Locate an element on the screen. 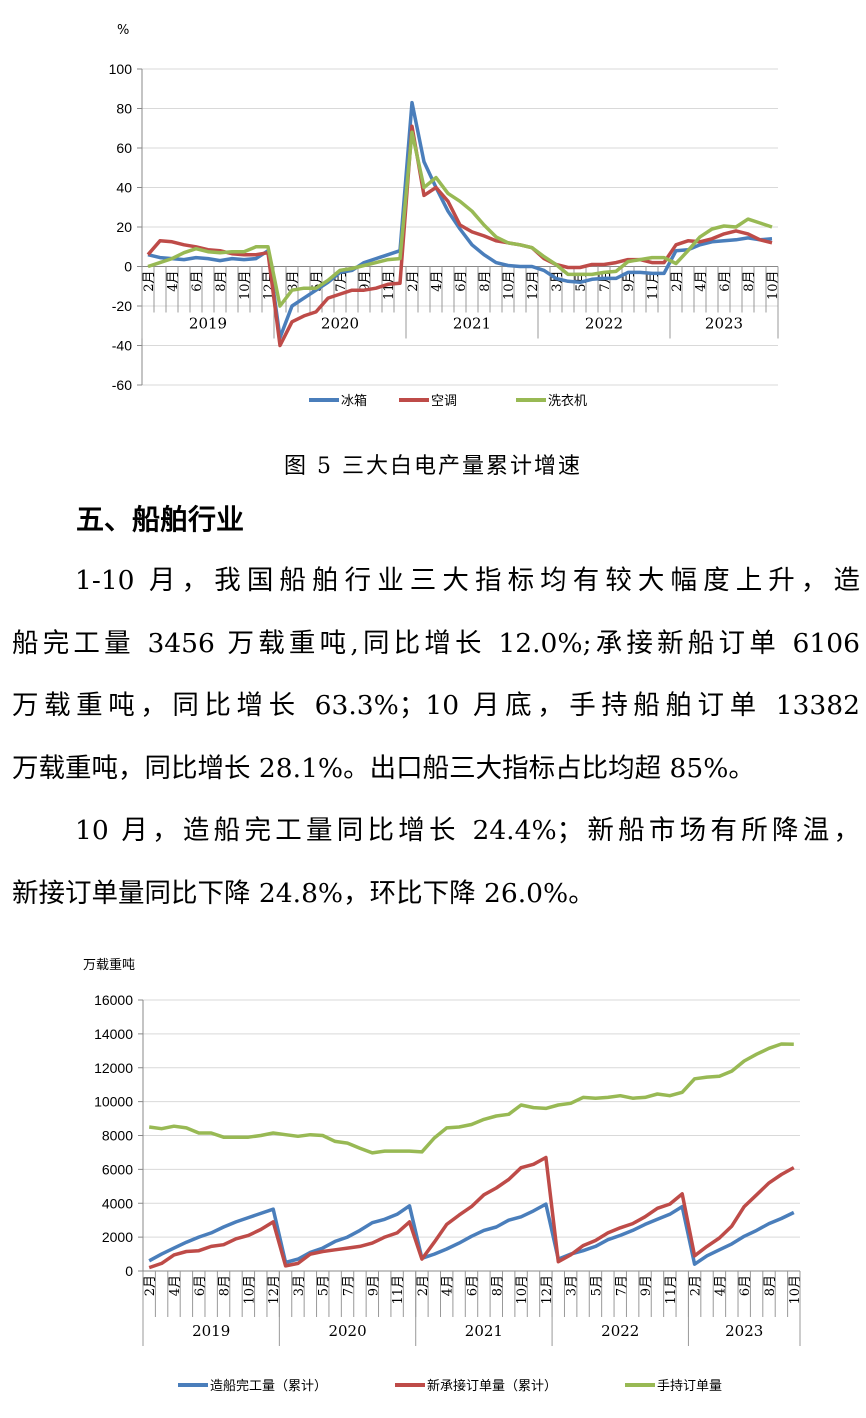 The height and width of the screenshot is (1418, 866). legend-label: 洗衣机 is located at coordinates (567, 401).